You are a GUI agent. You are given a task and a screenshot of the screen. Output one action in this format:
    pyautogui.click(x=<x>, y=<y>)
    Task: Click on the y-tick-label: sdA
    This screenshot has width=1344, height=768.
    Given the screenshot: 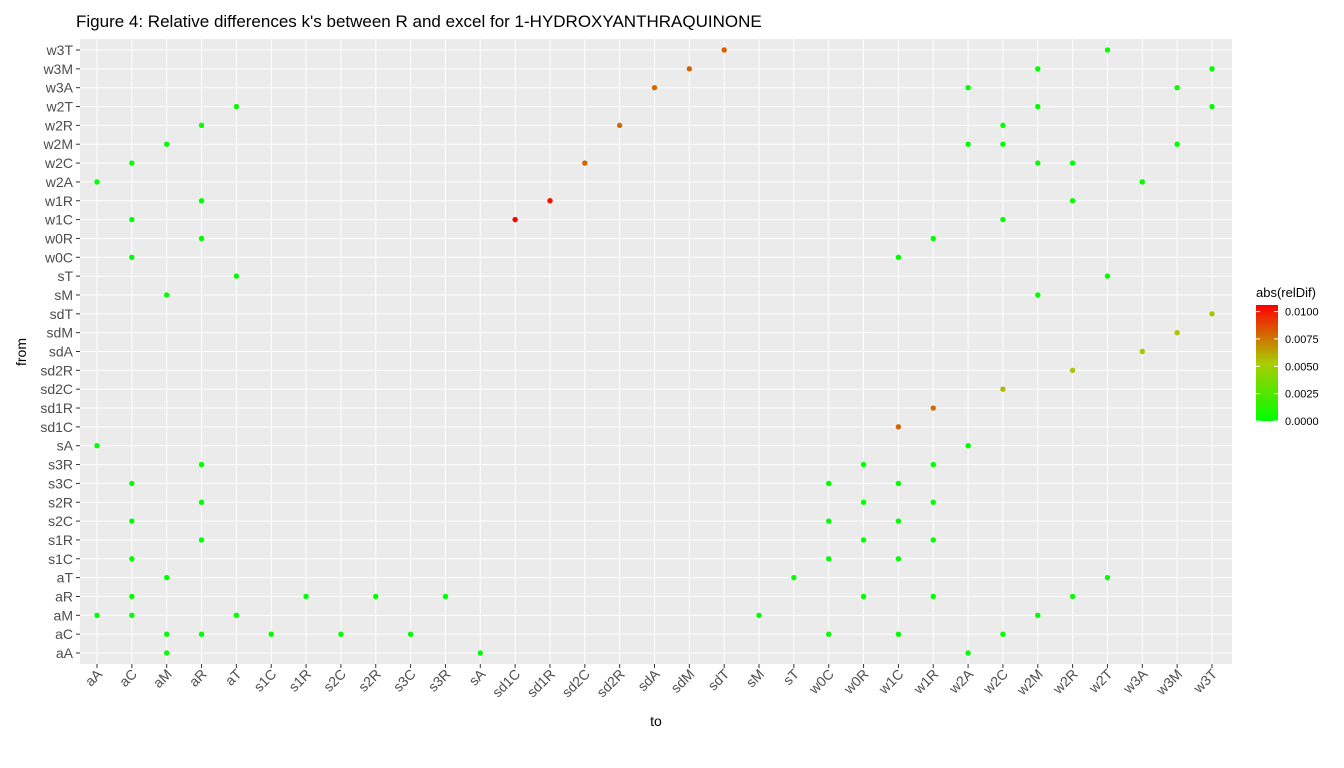 What is the action you would take?
    pyautogui.click(x=61, y=352)
    